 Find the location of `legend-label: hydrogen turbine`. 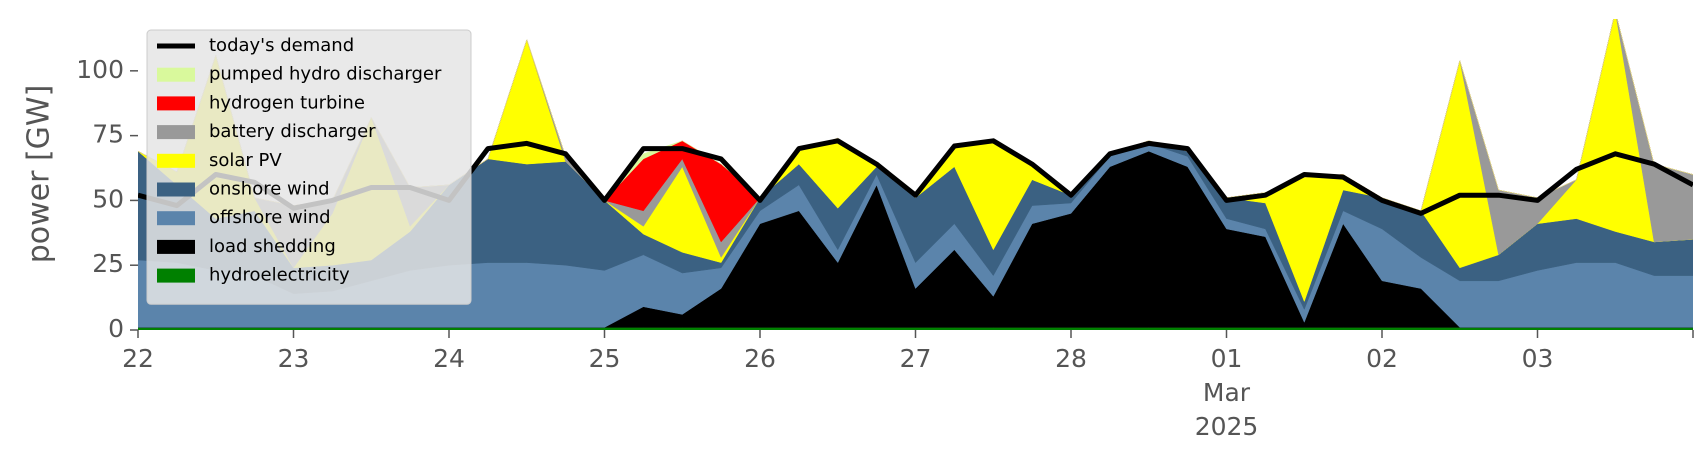

legend-label: hydrogen turbine is located at coordinates (287, 102).